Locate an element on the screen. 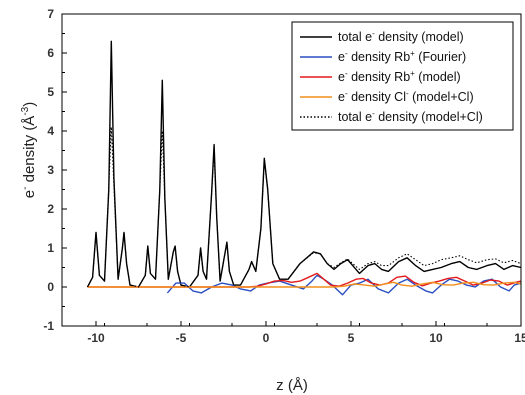 This screenshot has height=395, width=525. legend-label: e- density Cl- (model+Cl) is located at coordinates (406, 96).